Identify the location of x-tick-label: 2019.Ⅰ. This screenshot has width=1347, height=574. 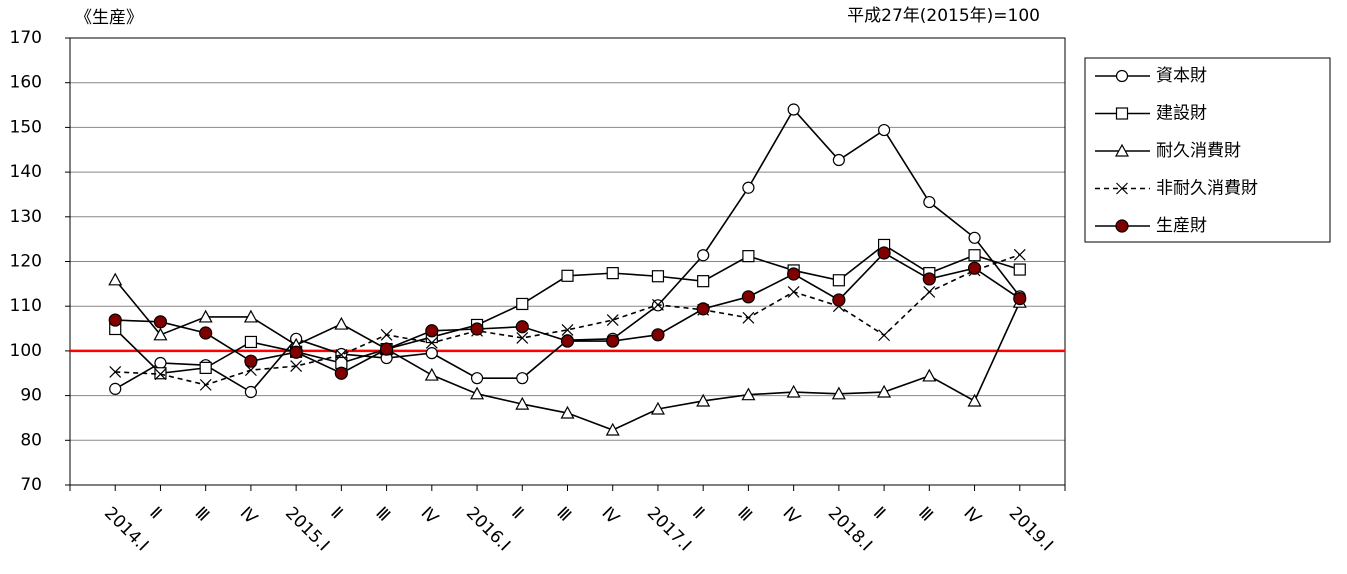
(1031, 529).